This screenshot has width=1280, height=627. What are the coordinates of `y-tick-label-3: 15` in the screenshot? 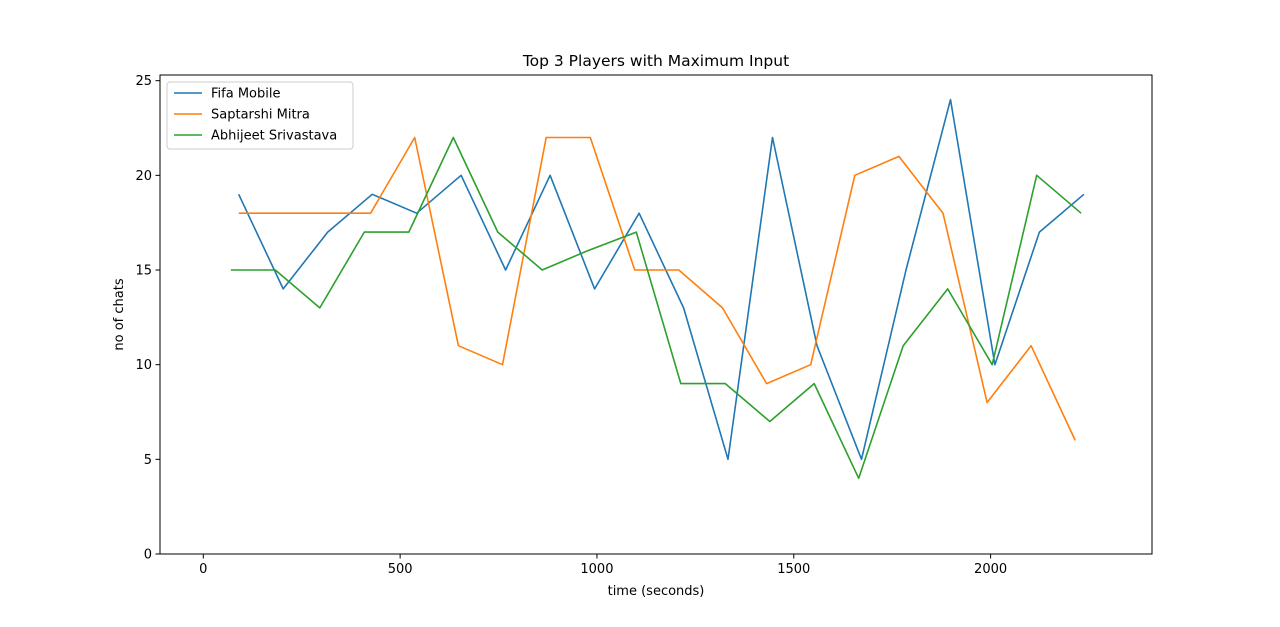 It's located at (143, 271).